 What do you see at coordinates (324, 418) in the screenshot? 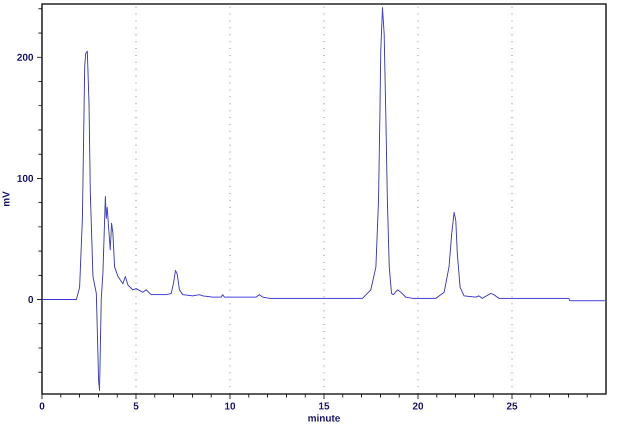
I see `x-axis-title: minute` at bounding box center [324, 418].